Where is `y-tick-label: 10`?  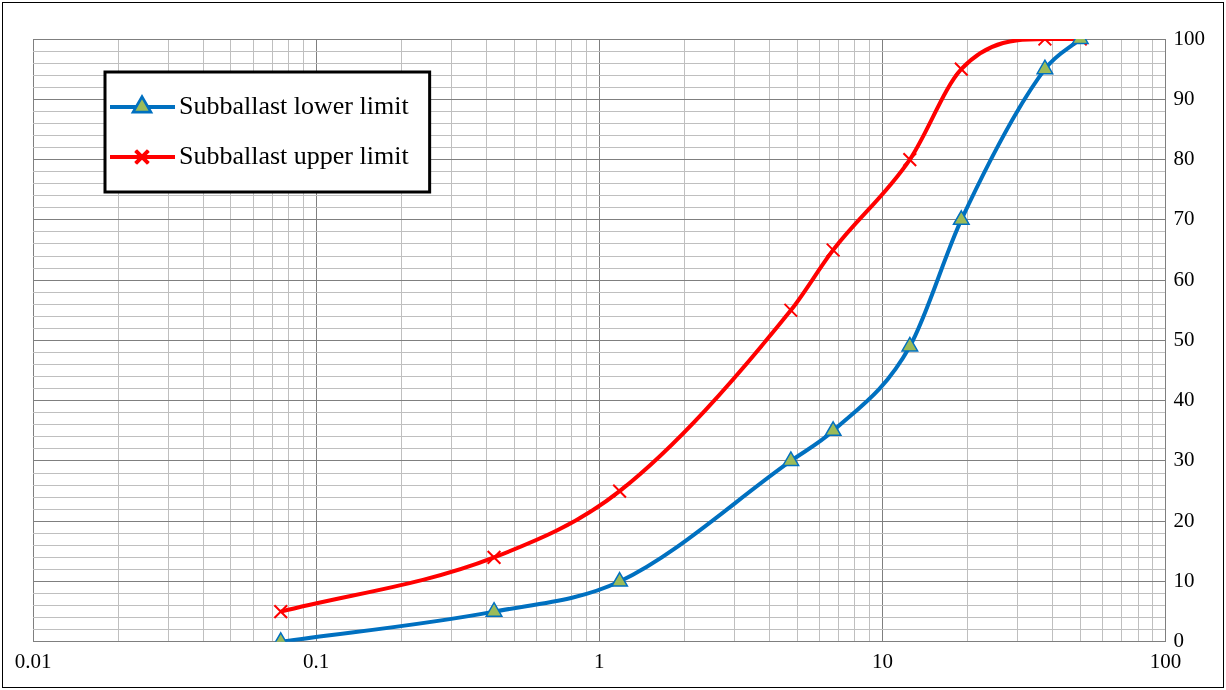
y-tick-label: 10 is located at coordinates (1184, 580).